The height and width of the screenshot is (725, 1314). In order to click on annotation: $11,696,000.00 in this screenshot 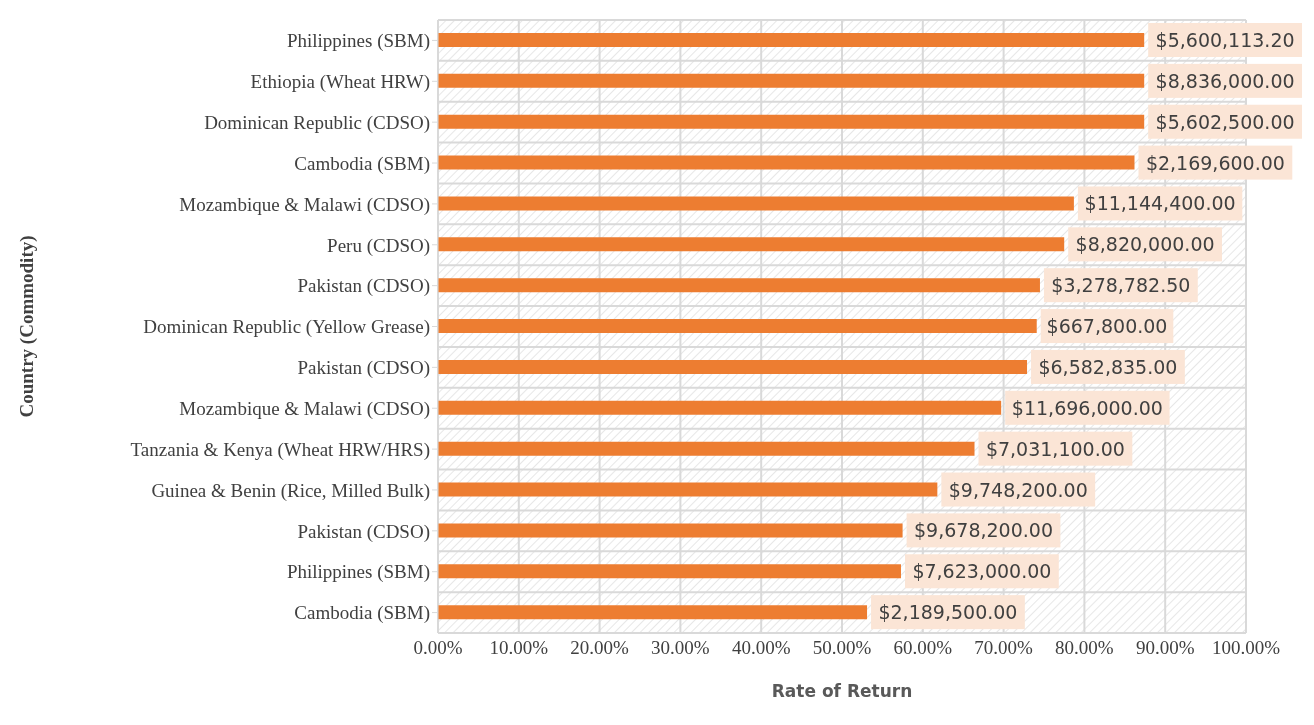, I will do `click(1087, 407)`.